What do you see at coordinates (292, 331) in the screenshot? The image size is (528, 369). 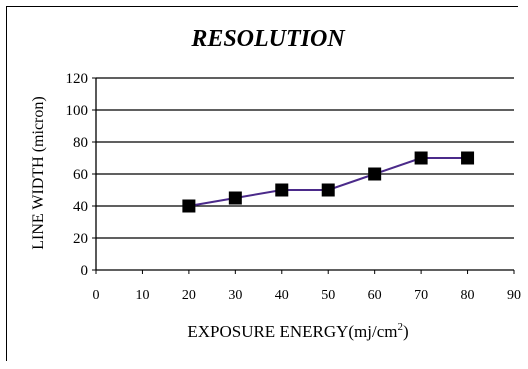 I see `x-axis-label-main: EXPOSURE ENERGY(mj/cm` at bounding box center [292, 331].